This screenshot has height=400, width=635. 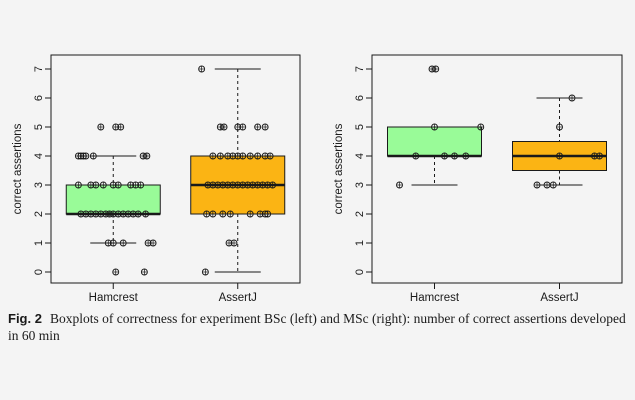 What do you see at coordinates (39, 156) in the screenshot?
I see `bsc-y-tick-label: 4` at bounding box center [39, 156].